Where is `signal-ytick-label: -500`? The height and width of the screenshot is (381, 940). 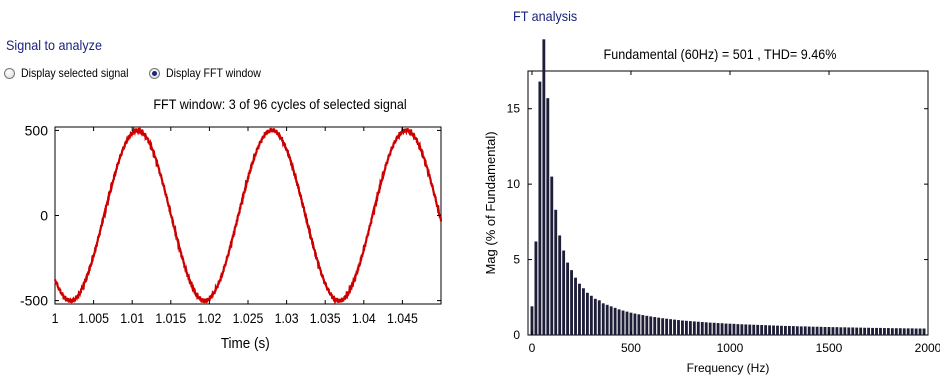 signal-ytick-label: -500 is located at coordinates (34, 301).